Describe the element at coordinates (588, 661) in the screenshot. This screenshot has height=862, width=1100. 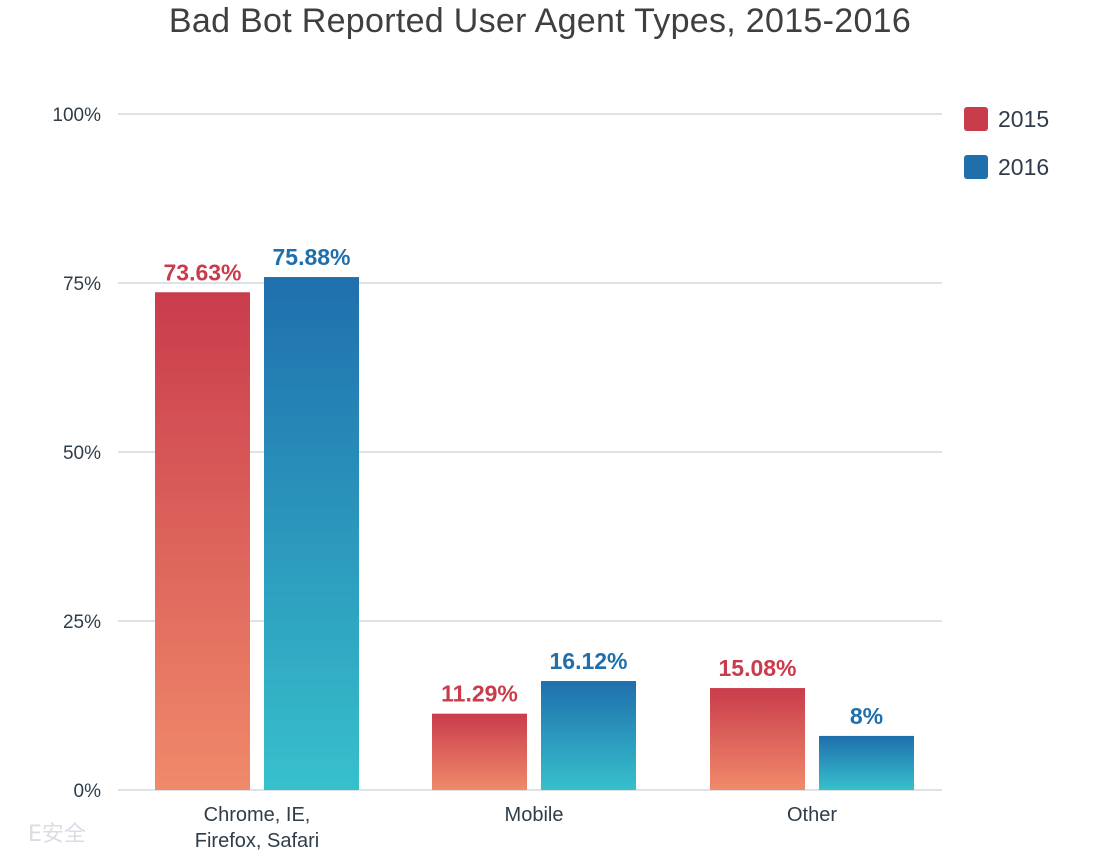
I see `data-label: 16.12%` at that location.